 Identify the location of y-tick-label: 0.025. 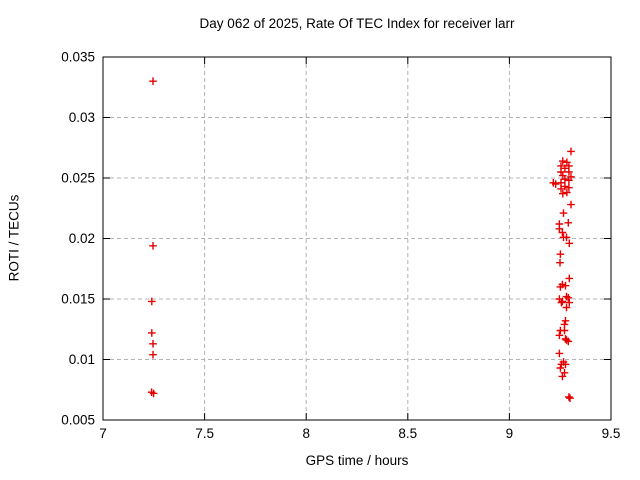
(78, 178).